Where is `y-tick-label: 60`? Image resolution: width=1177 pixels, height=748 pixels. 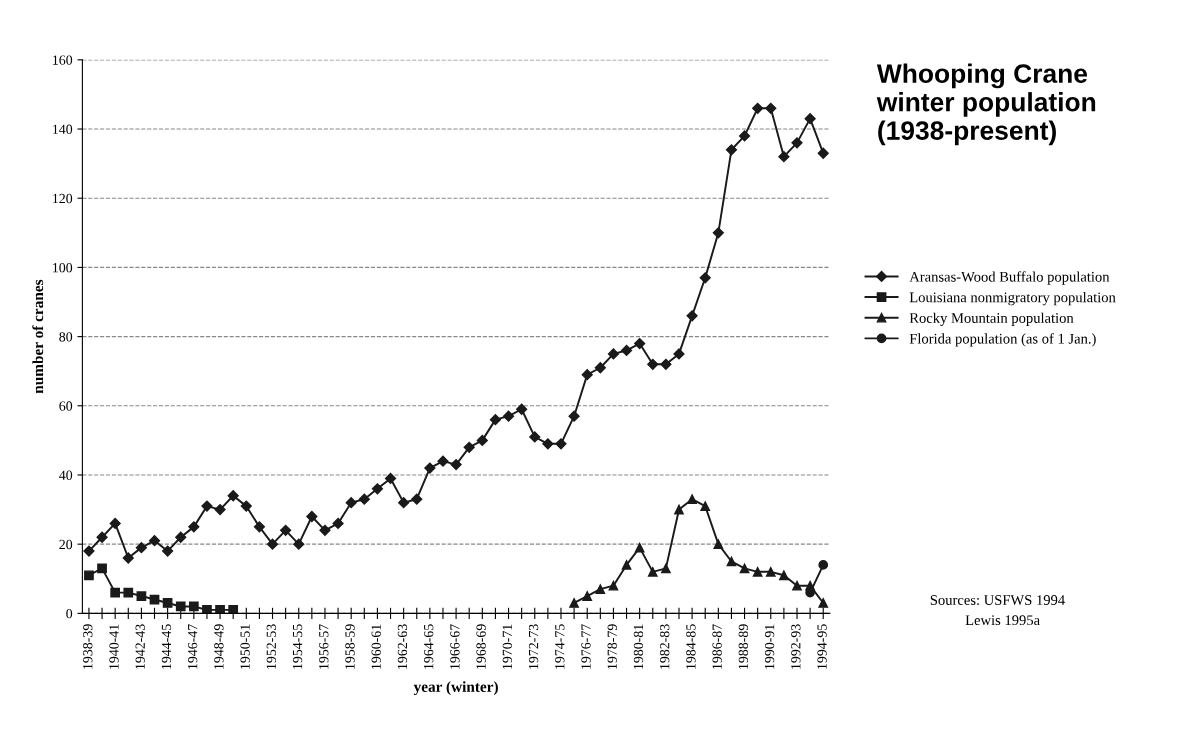
y-tick-label: 60 is located at coordinates (66, 406).